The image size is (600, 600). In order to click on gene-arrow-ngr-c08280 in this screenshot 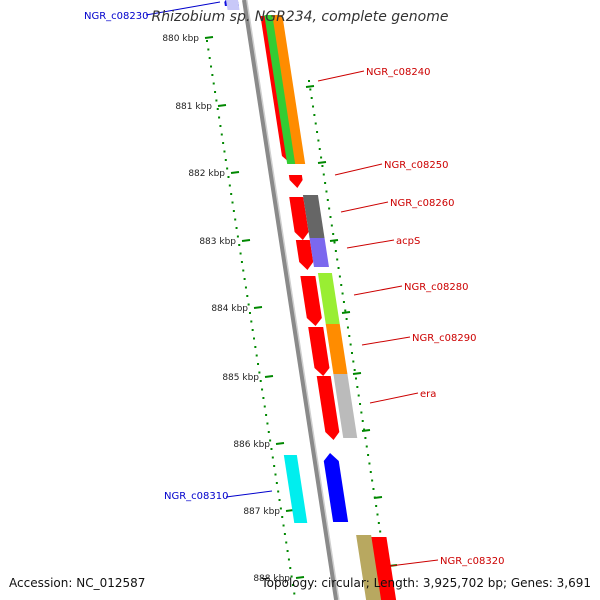, I will do `click(311, 301)`.